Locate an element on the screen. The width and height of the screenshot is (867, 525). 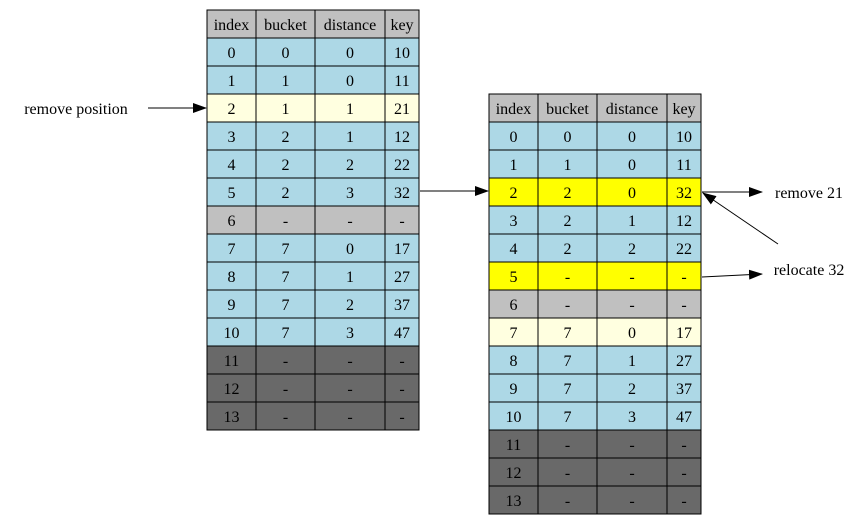
cell-key: 10 is located at coordinates (402, 53).